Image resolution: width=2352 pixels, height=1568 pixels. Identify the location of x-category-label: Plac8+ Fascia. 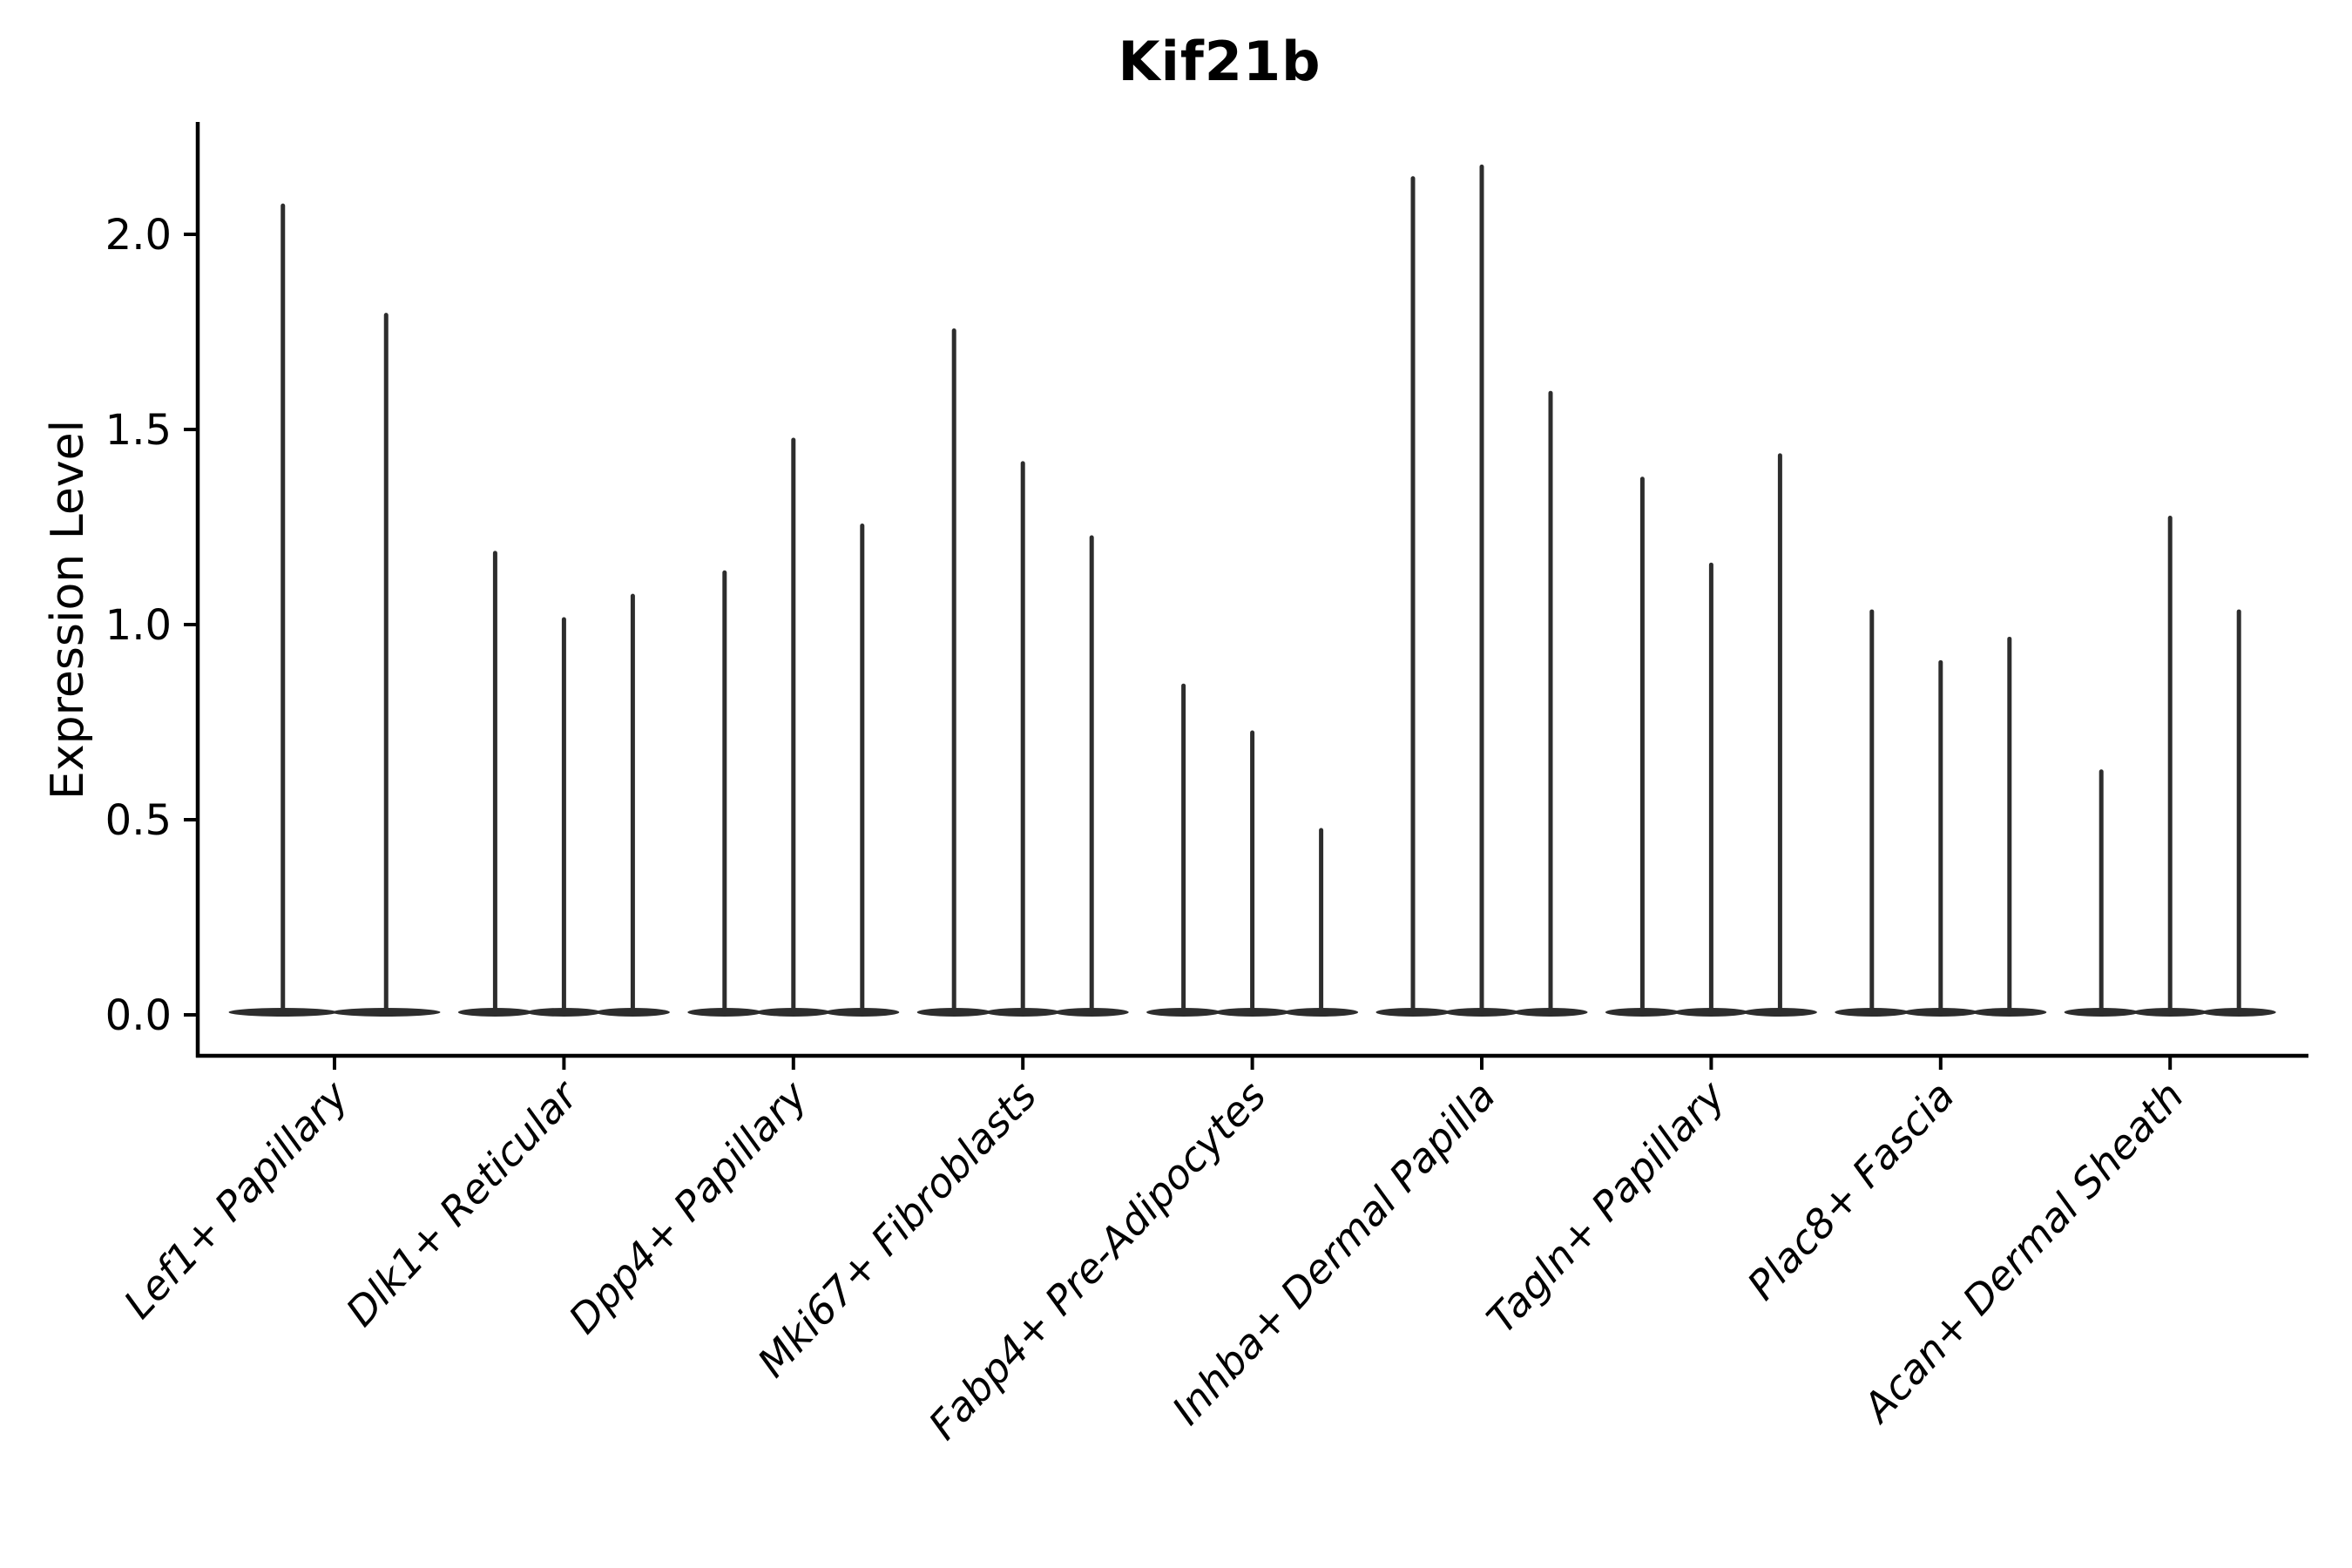
(1850, 1191).